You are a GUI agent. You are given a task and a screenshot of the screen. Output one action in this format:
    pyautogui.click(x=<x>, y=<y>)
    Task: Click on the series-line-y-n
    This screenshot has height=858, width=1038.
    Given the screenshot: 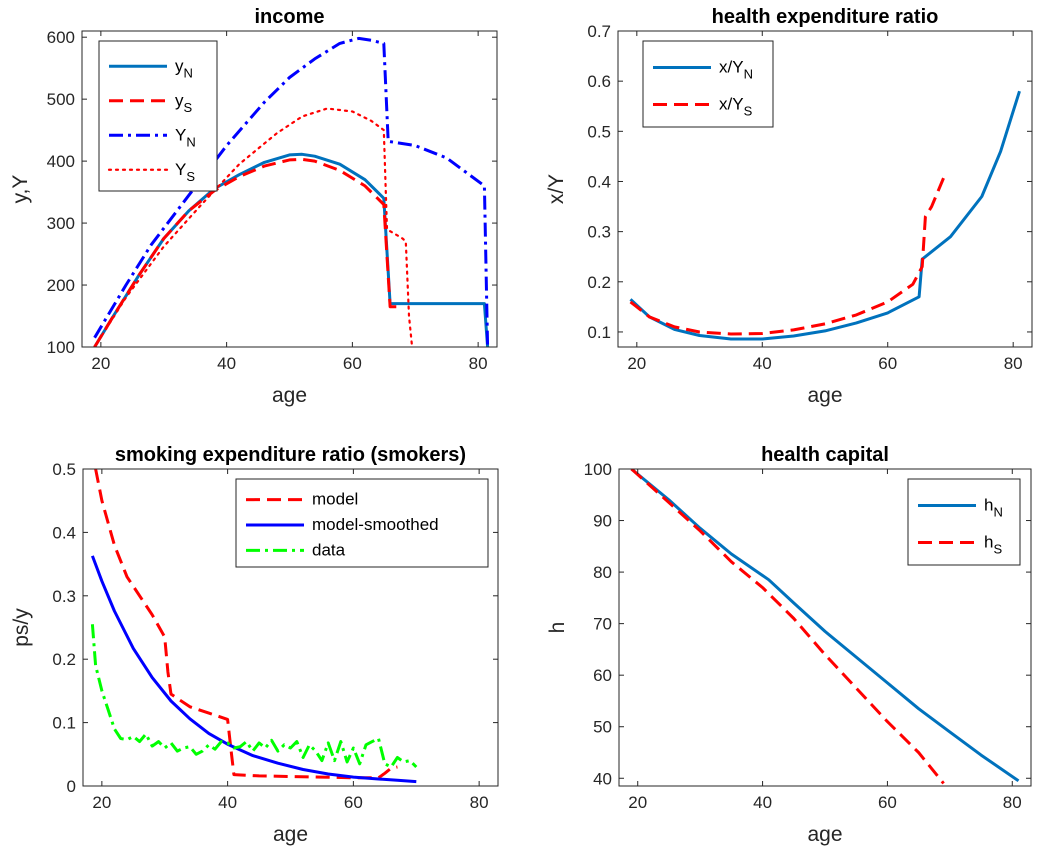 What is the action you would take?
    pyautogui.click(x=291, y=191)
    